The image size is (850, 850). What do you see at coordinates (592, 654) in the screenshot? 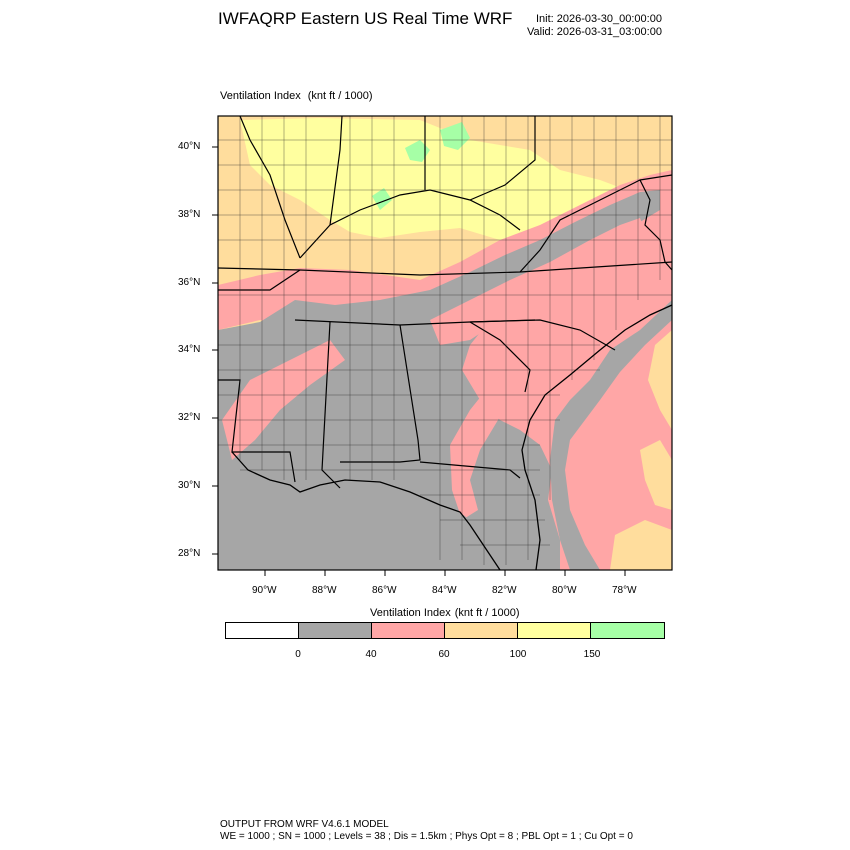
I see `legend-label: 150` at bounding box center [592, 654].